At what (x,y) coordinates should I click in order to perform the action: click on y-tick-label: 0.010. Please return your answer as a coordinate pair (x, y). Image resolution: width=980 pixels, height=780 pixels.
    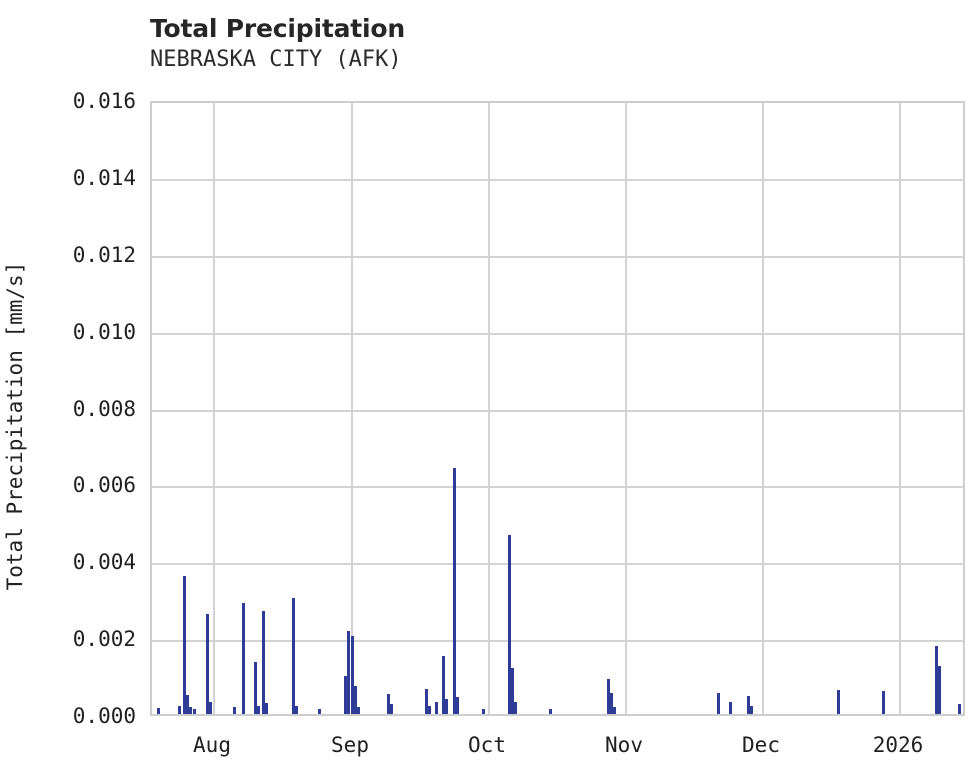
    Looking at the image, I should click on (104, 331).